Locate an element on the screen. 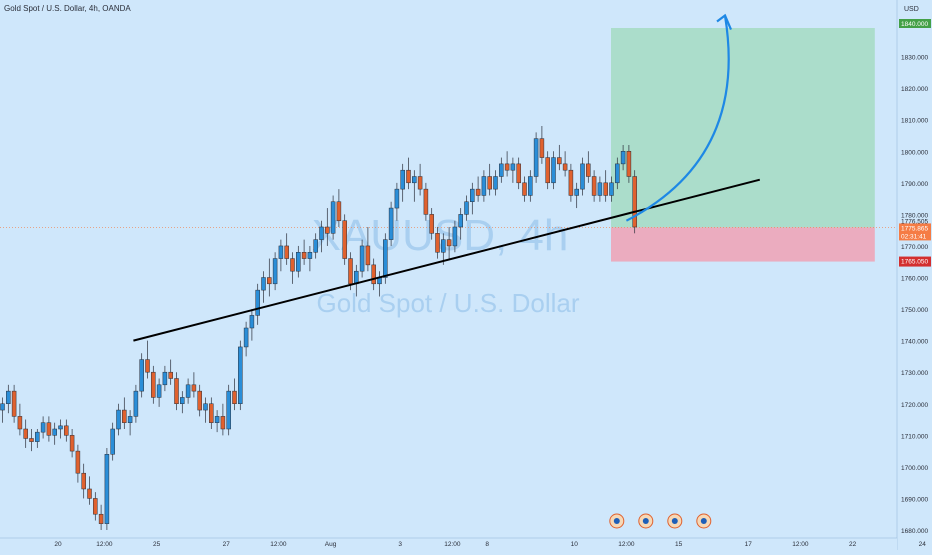  y-tick-label: 1690.000 is located at coordinates (914, 499).